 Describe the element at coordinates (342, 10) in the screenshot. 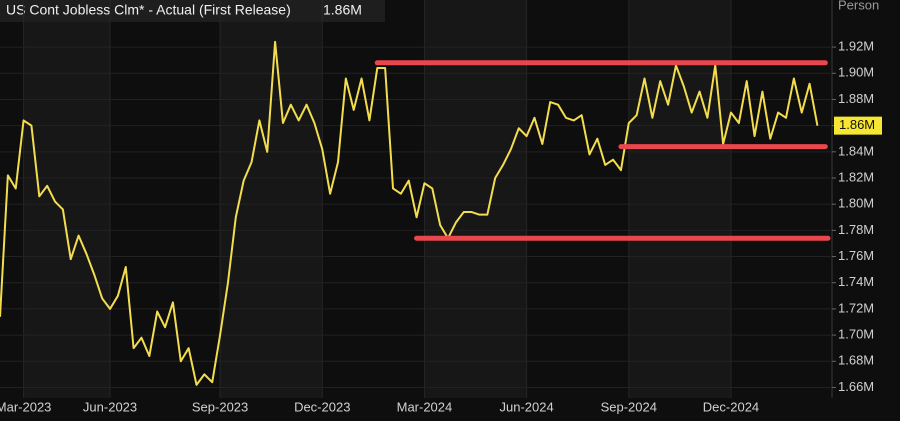

I see `header-value: 1.86M` at that location.